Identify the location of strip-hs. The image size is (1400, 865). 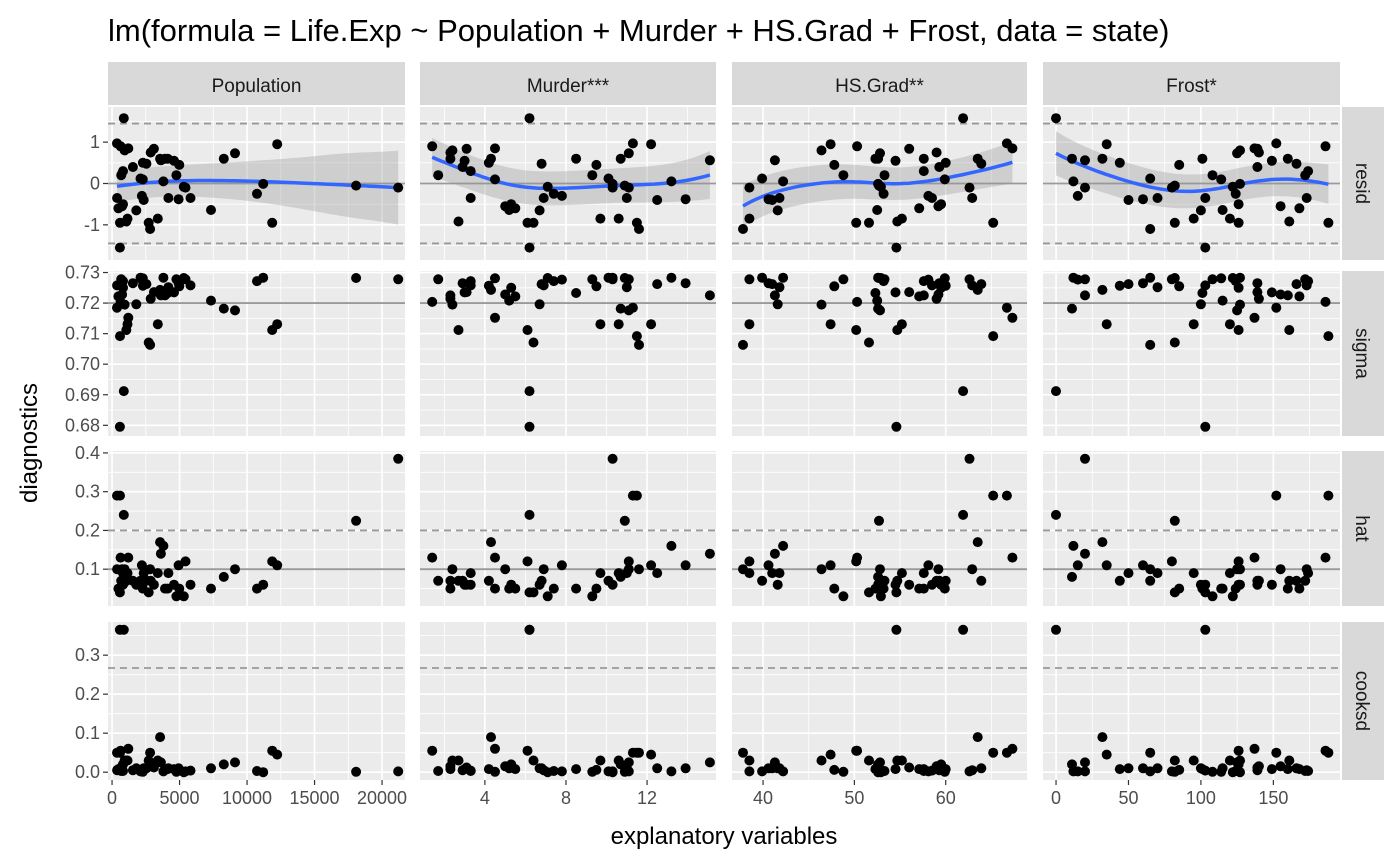
(879, 83).